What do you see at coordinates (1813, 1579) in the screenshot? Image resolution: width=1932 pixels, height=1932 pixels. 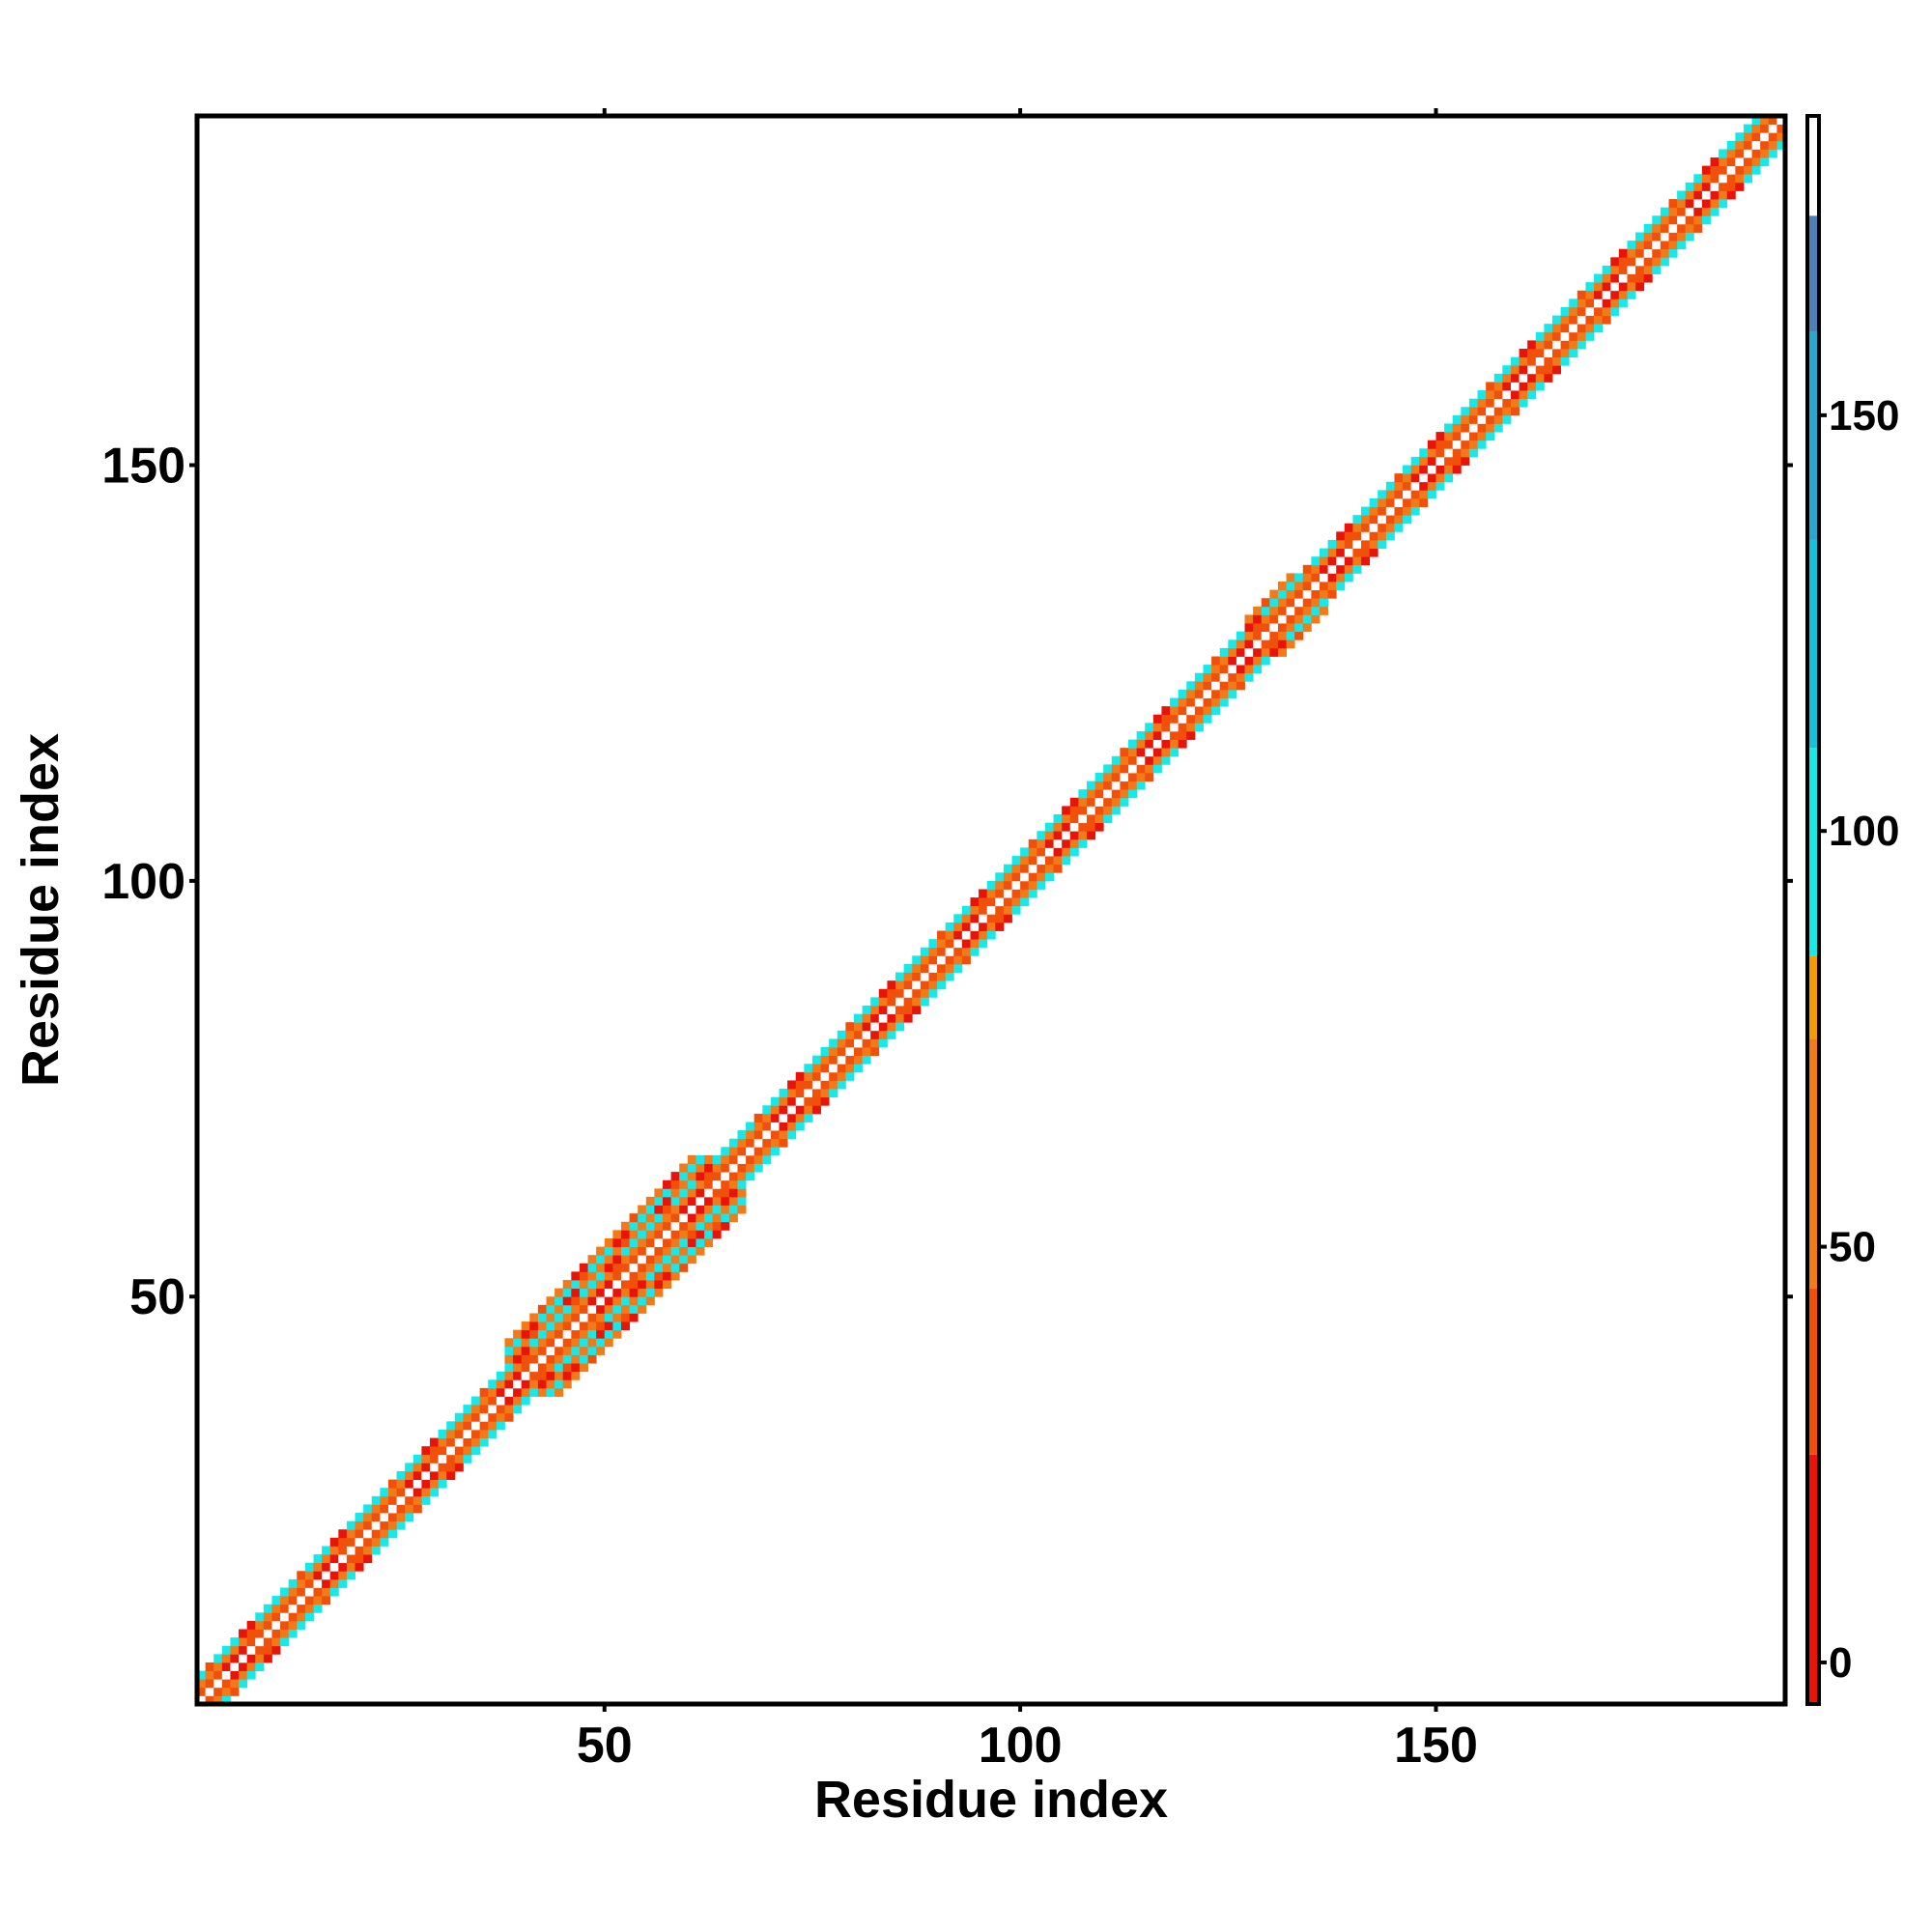 I see `colorbar-segment` at bounding box center [1813, 1579].